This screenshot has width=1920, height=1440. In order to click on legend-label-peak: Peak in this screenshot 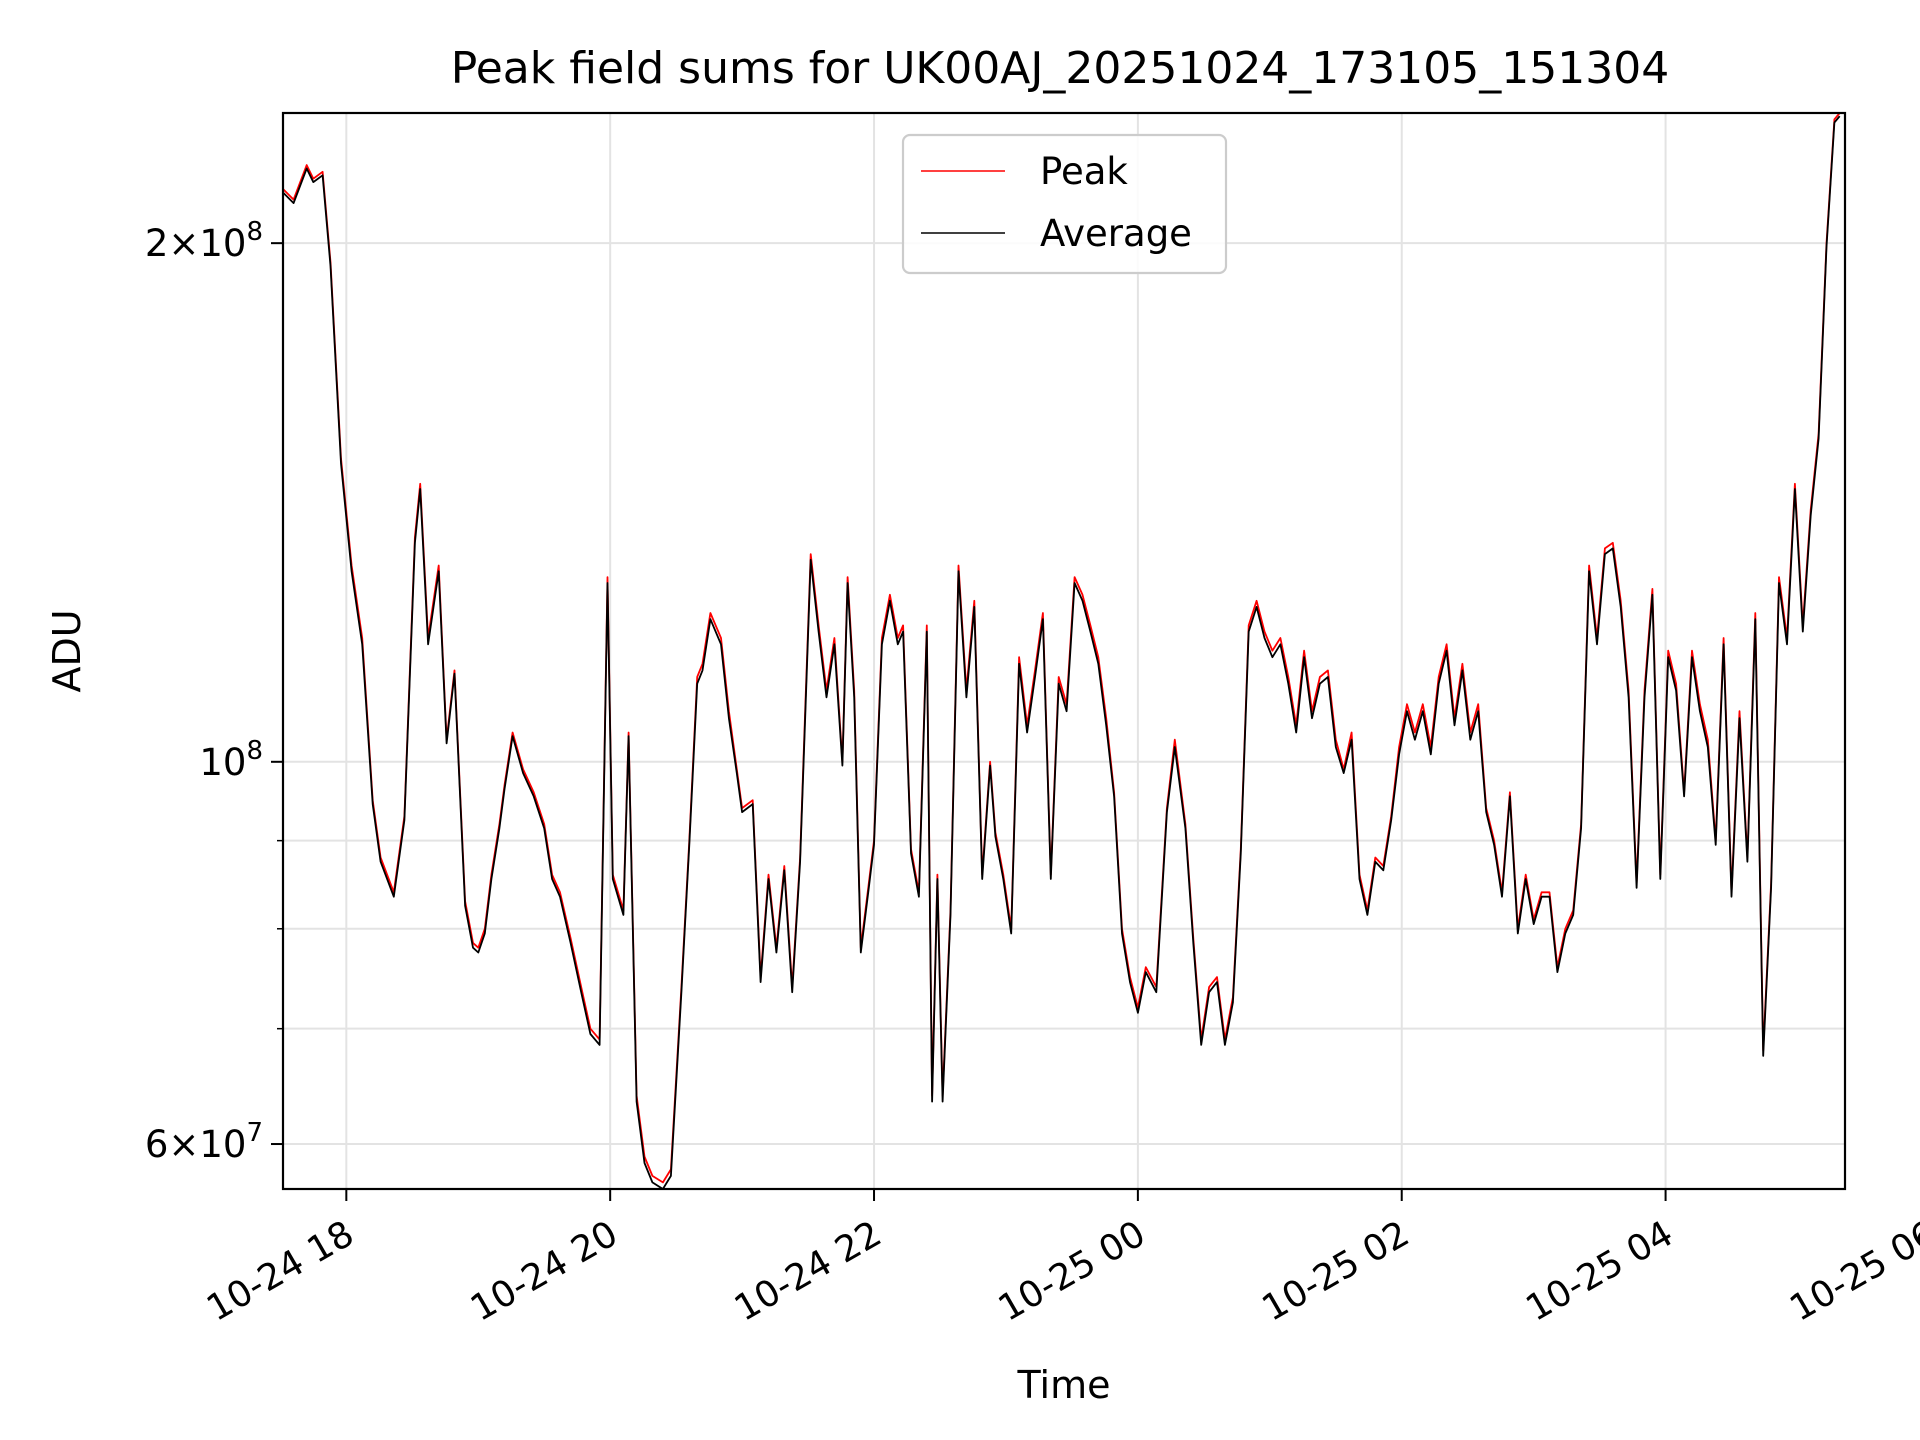, I will do `click(1084, 171)`.